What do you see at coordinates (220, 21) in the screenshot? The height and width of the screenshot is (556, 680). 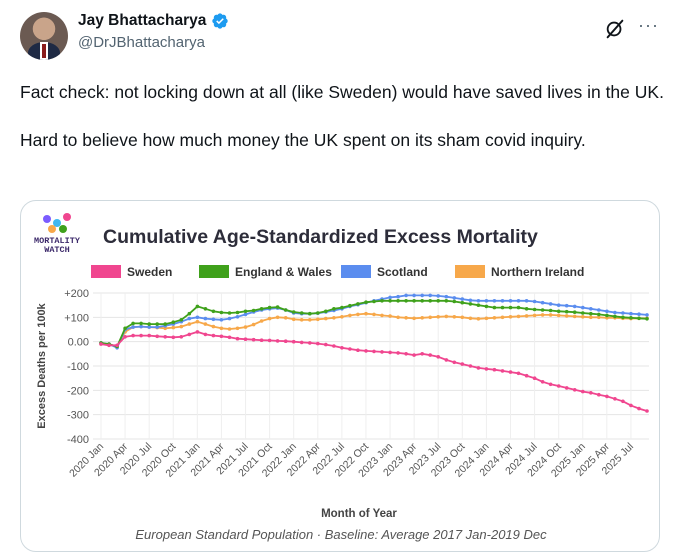 I see `verified-badge-icon` at bounding box center [220, 21].